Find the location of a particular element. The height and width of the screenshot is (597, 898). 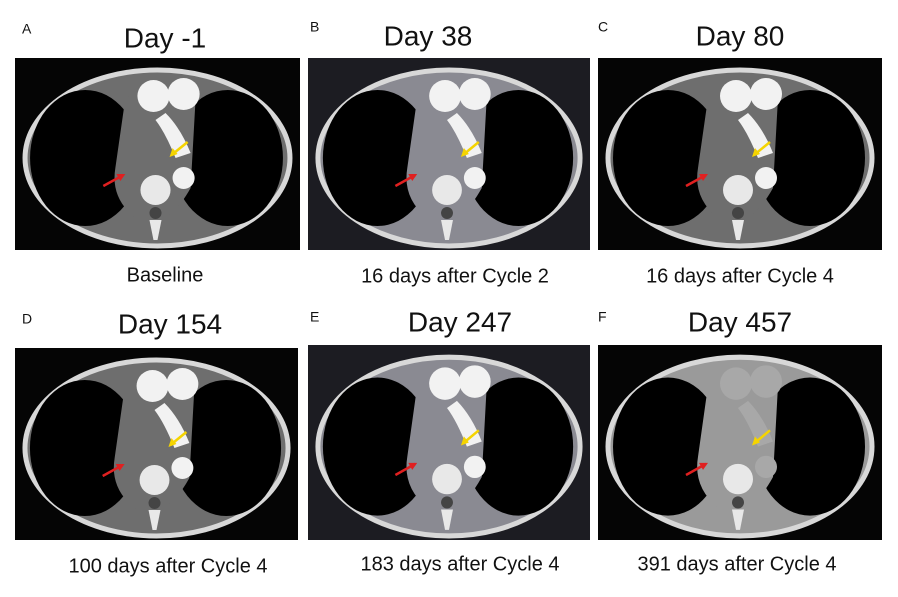

panel-title: Day 247 is located at coordinates (460, 321).